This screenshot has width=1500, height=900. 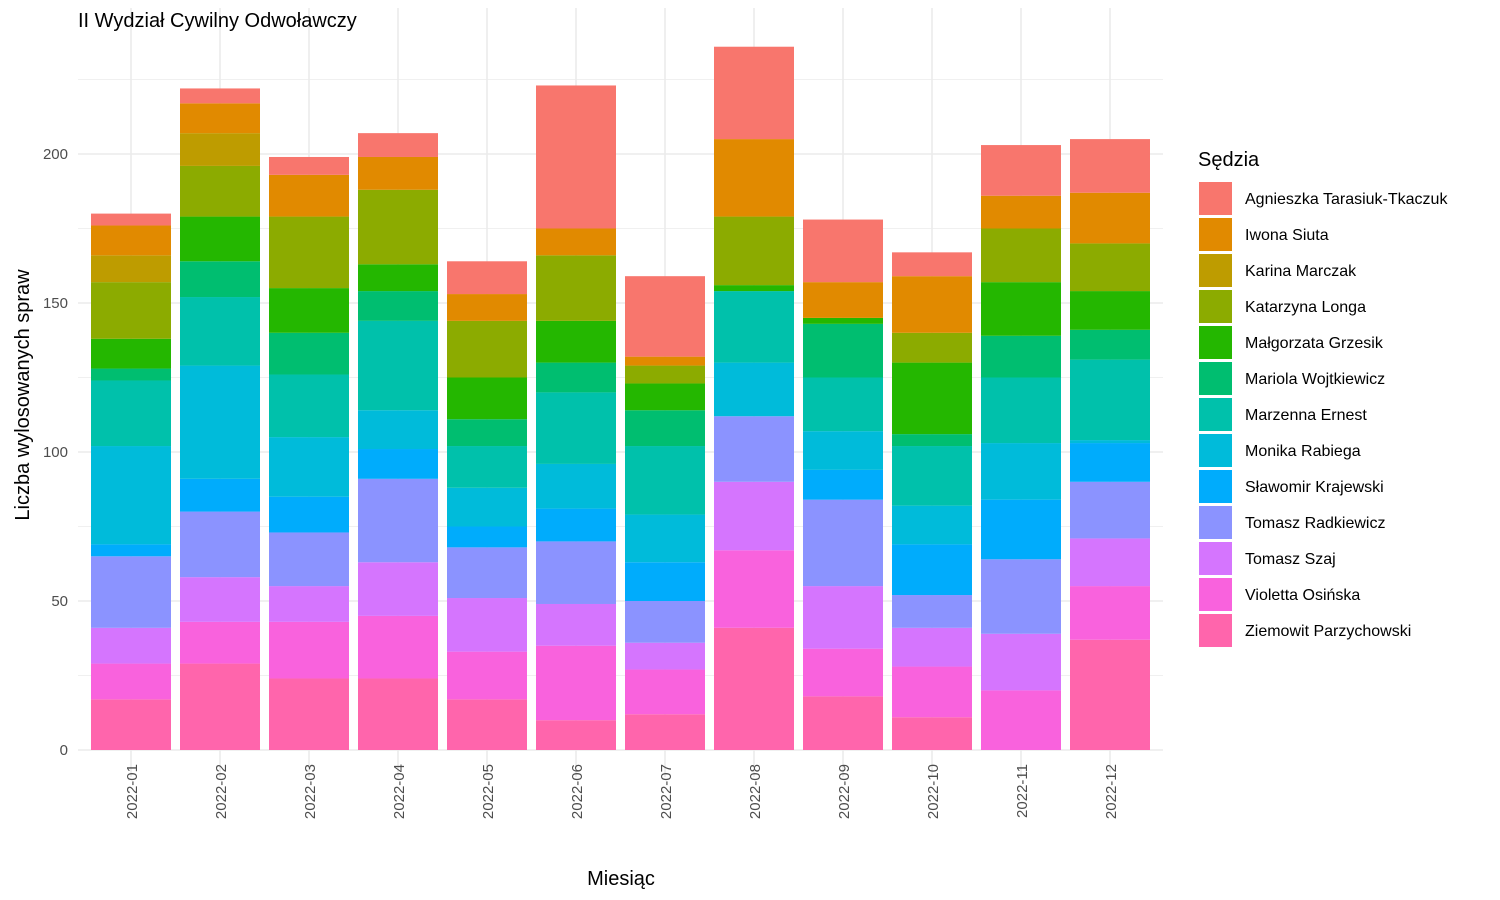 What do you see at coordinates (132, 791) in the screenshot?
I see `x-tick-label: 2022-01` at bounding box center [132, 791].